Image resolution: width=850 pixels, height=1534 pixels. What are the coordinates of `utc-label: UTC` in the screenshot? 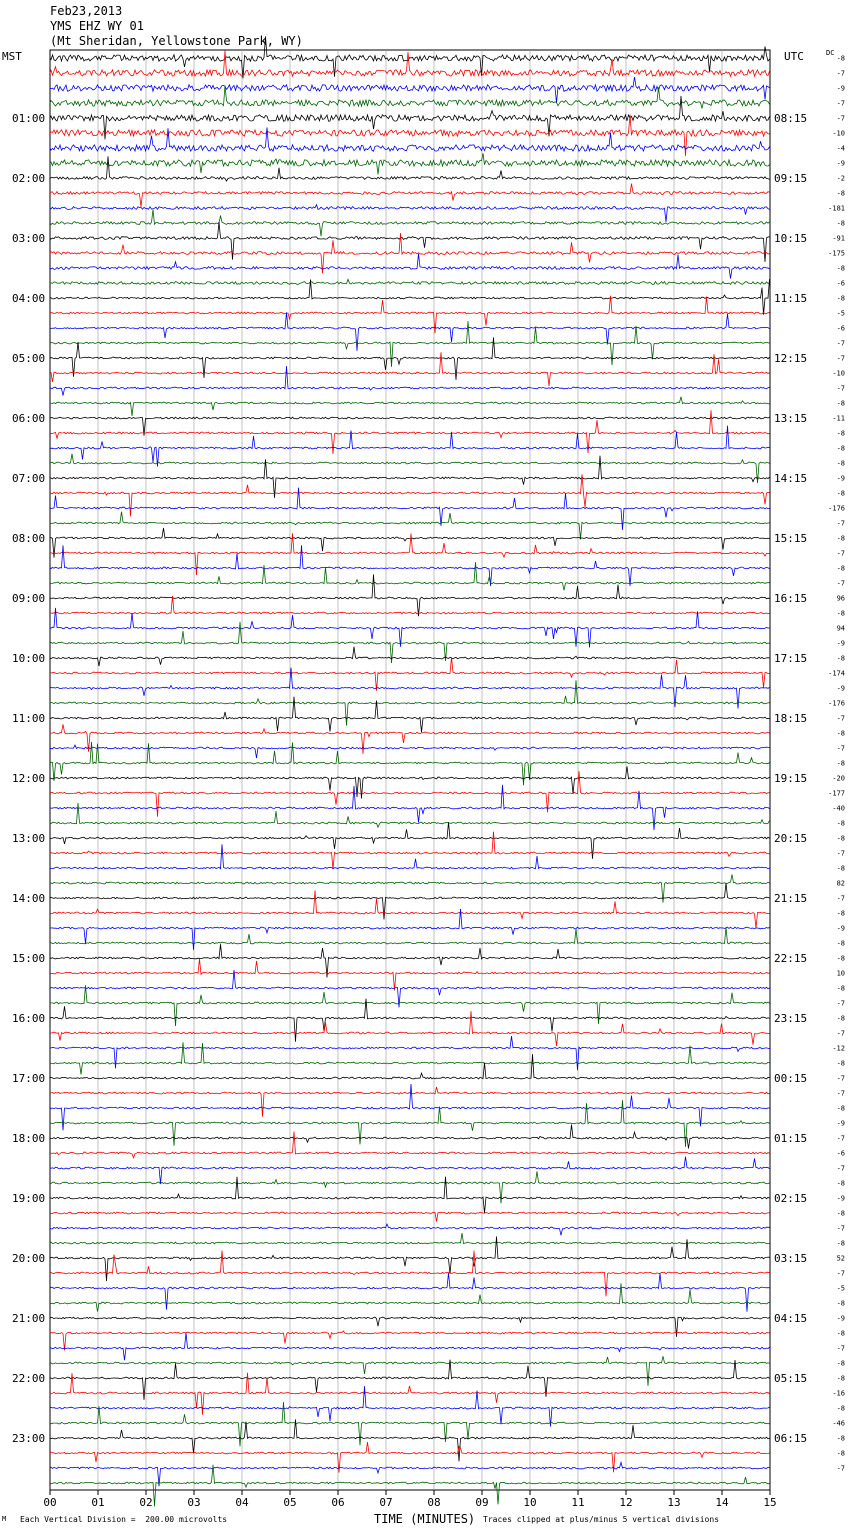 It's located at (794, 56).